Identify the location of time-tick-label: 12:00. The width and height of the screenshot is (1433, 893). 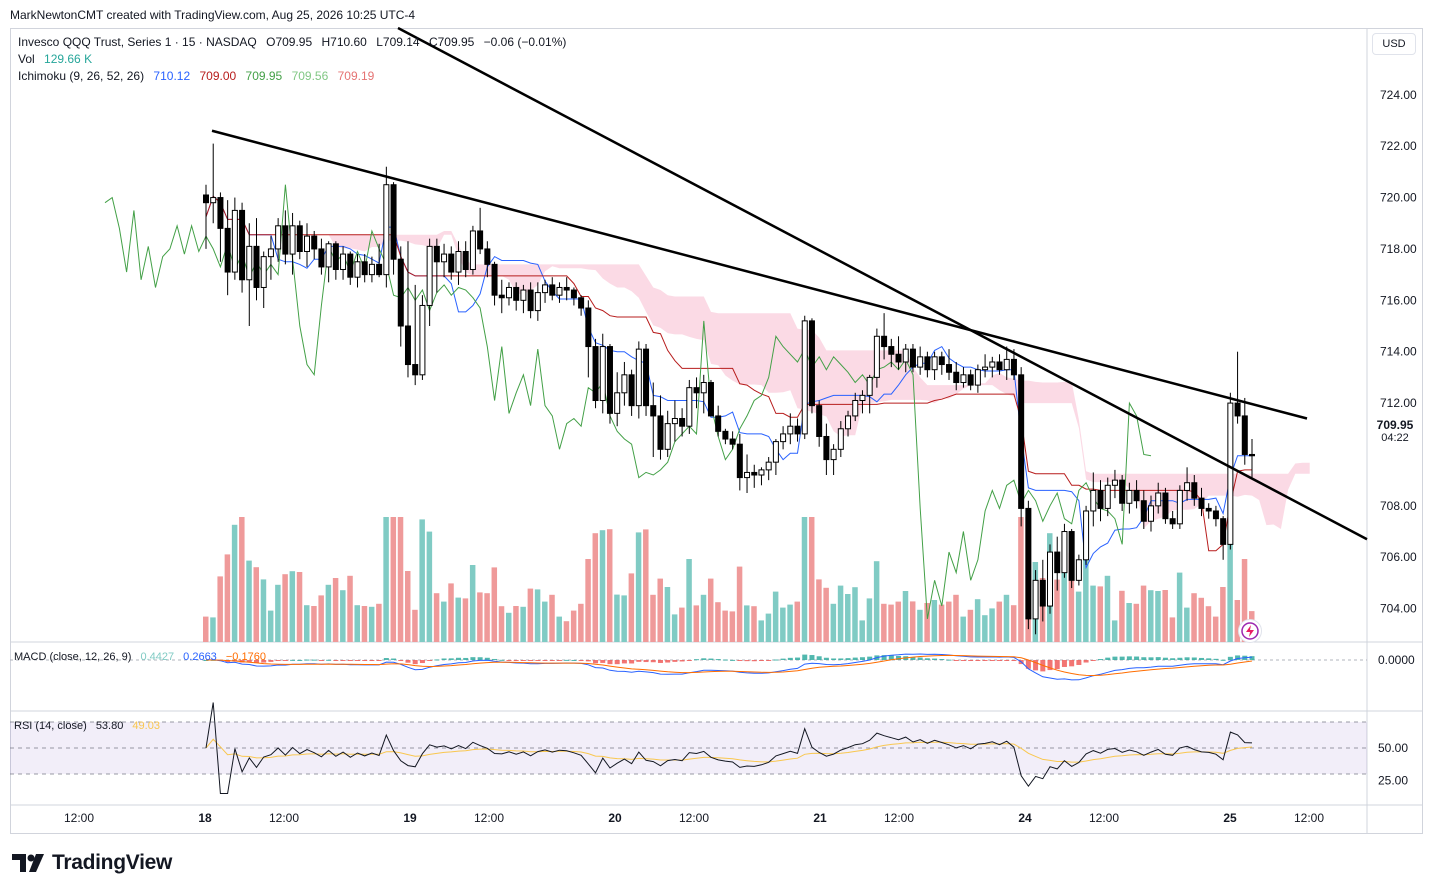
(284, 818).